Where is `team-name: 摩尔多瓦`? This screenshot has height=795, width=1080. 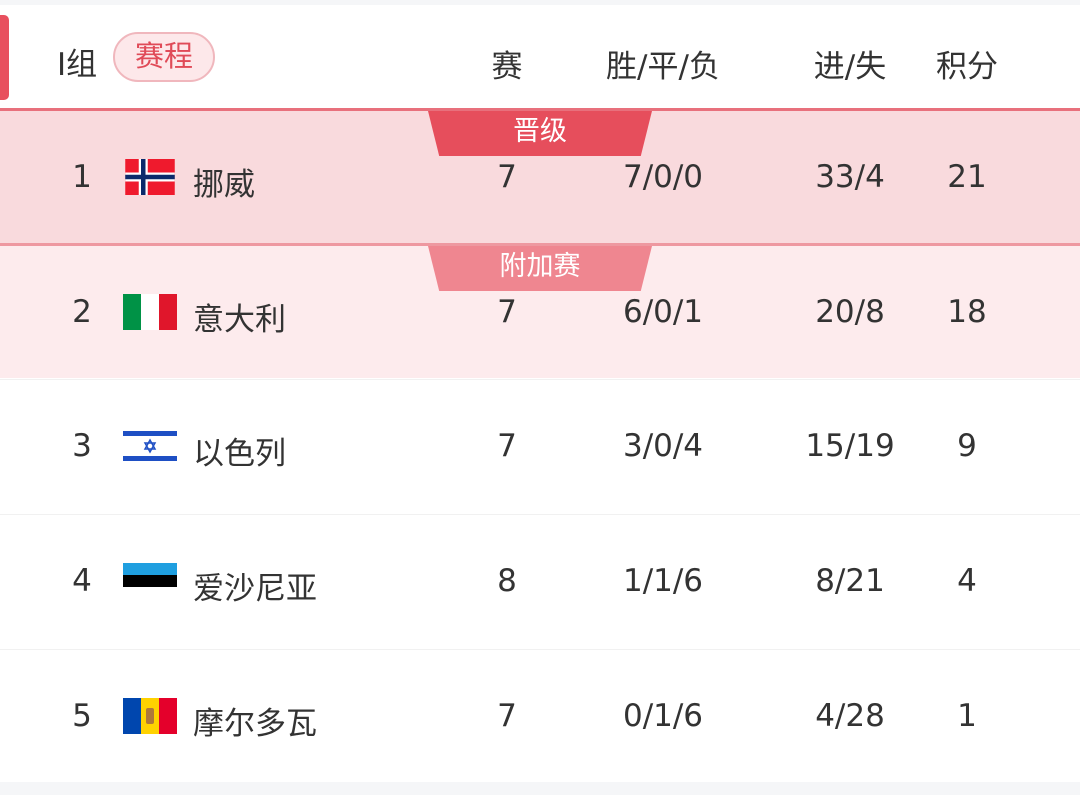 team-name: 摩尔多瓦 is located at coordinates (255, 724).